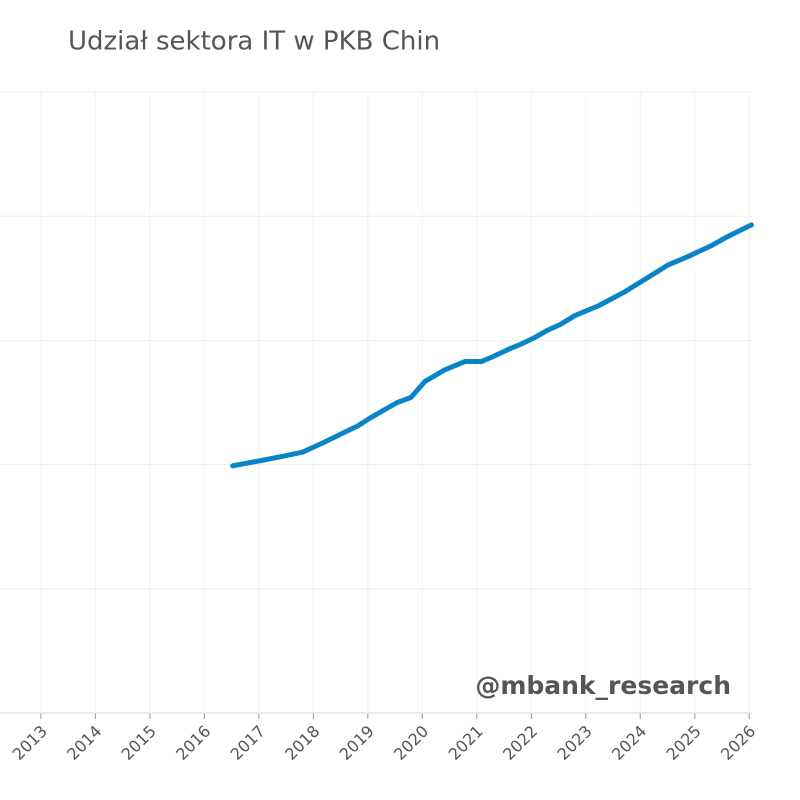 This screenshot has height=800, width=800. What do you see at coordinates (603, 685) in the screenshot?
I see `watermark: @mbank_research` at bounding box center [603, 685].